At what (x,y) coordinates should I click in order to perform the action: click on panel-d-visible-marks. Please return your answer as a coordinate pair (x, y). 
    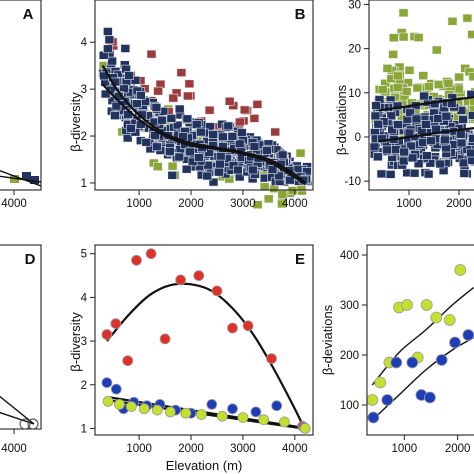
    Looking at the image, I should click on (19, 412).